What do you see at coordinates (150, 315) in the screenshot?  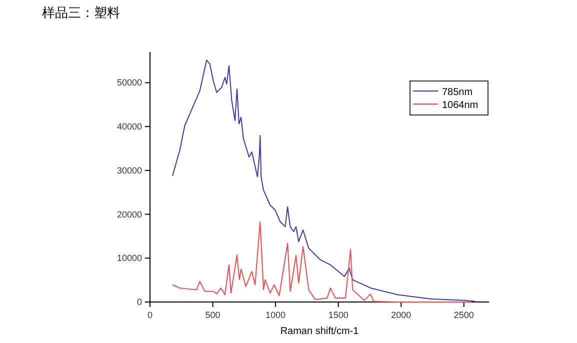 I see `x-tick-label: 0` at bounding box center [150, 315].